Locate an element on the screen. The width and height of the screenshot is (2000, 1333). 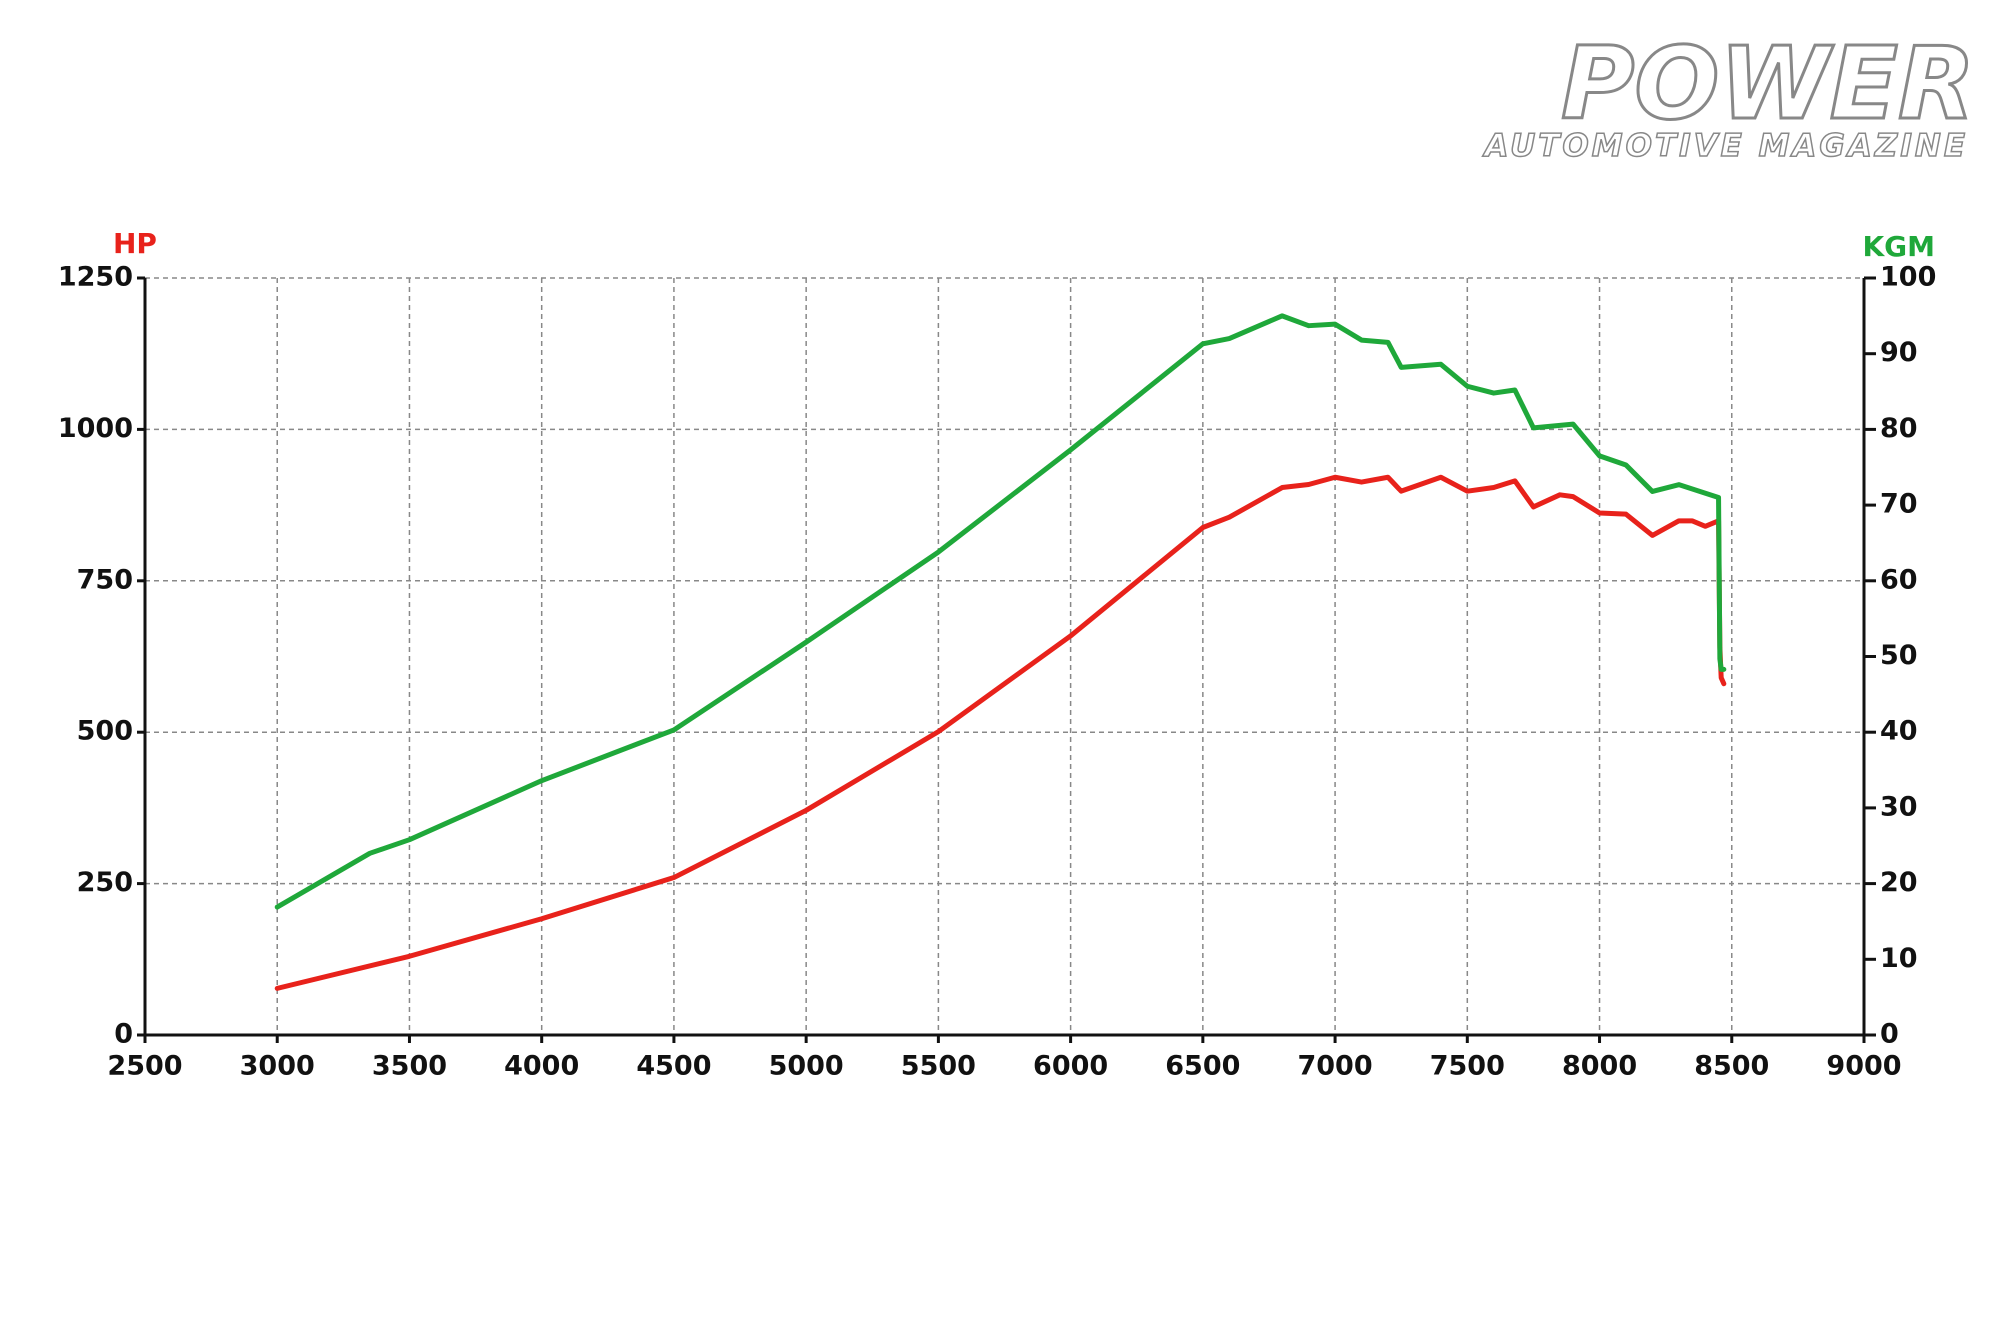
y2-tick-label: 30 is located at coordinates (1899, 806).